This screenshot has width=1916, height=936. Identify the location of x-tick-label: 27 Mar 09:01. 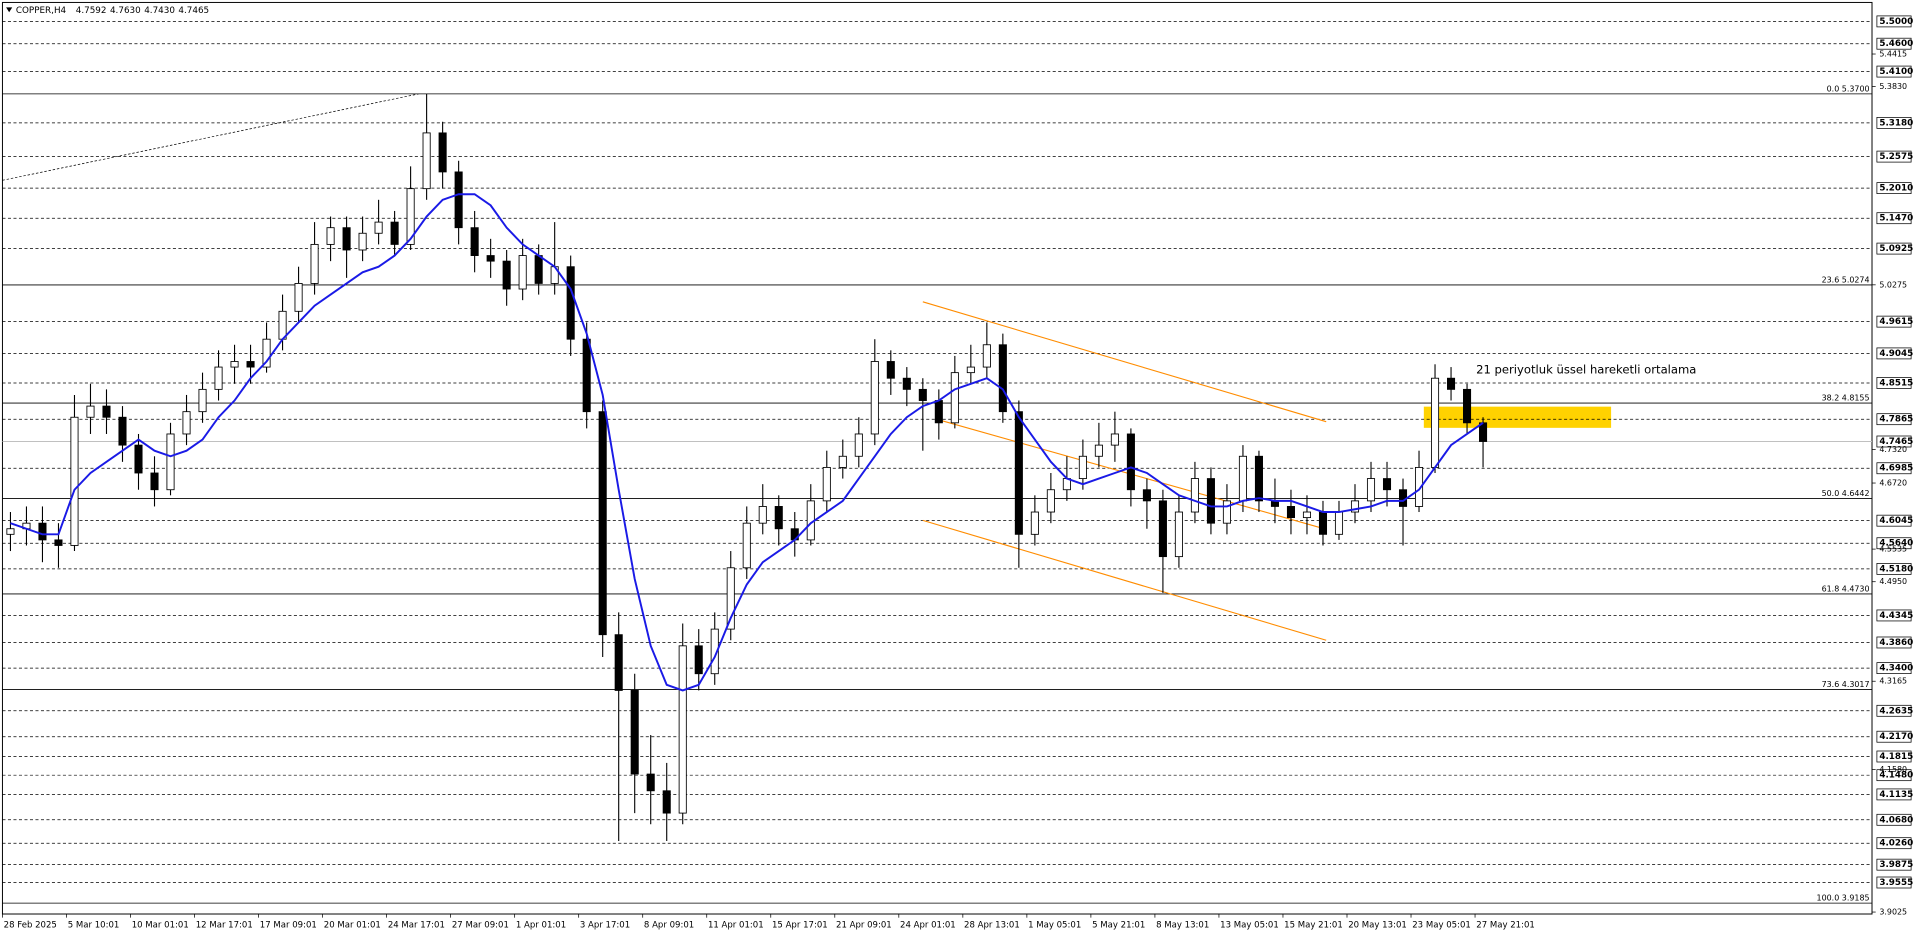
(480, 926).